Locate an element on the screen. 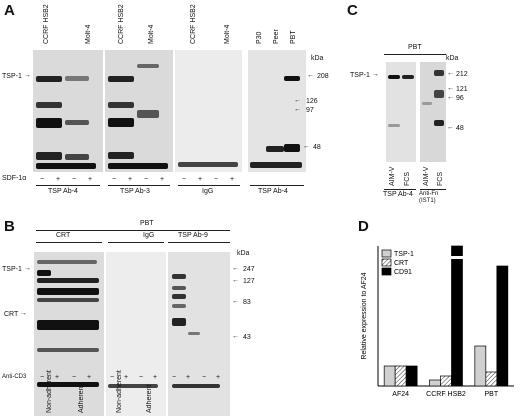  marker-label: 126 is located at coordinates (312, 101).